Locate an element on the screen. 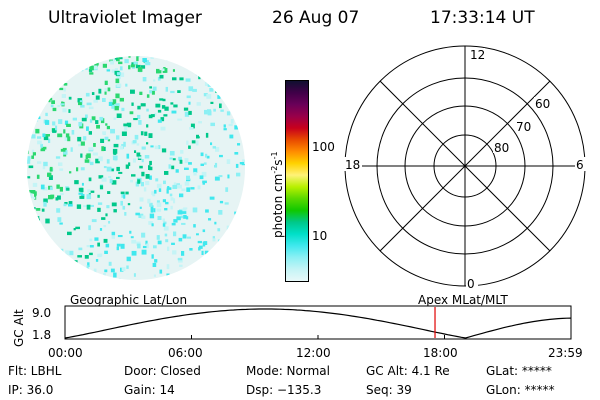 The width and height of the screenshot is (600, 400). image-date: 26 Aug 07 is located at coordinates (316, 18).